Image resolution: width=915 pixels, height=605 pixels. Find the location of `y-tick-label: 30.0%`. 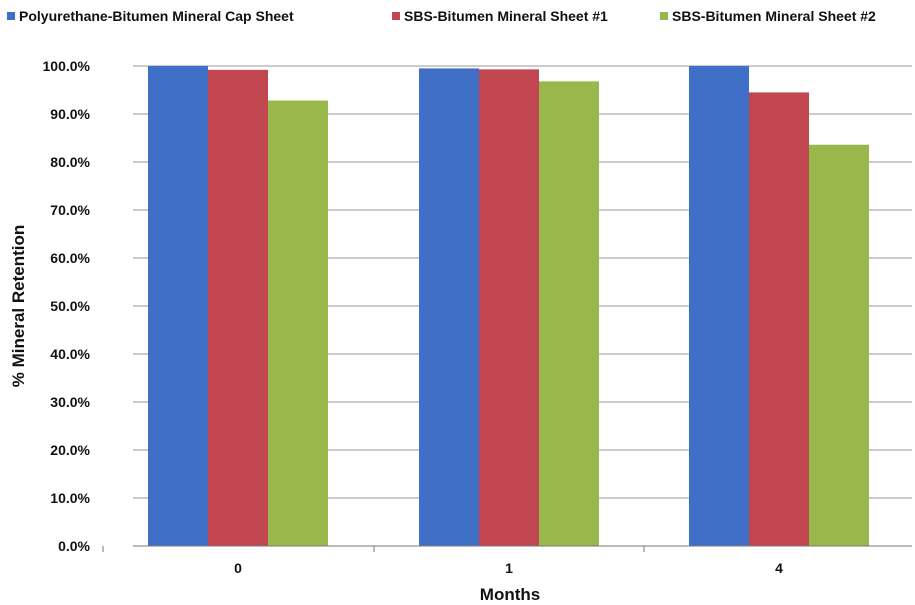

y-tick-label: 30.0% is located at coordinates (70, 402).